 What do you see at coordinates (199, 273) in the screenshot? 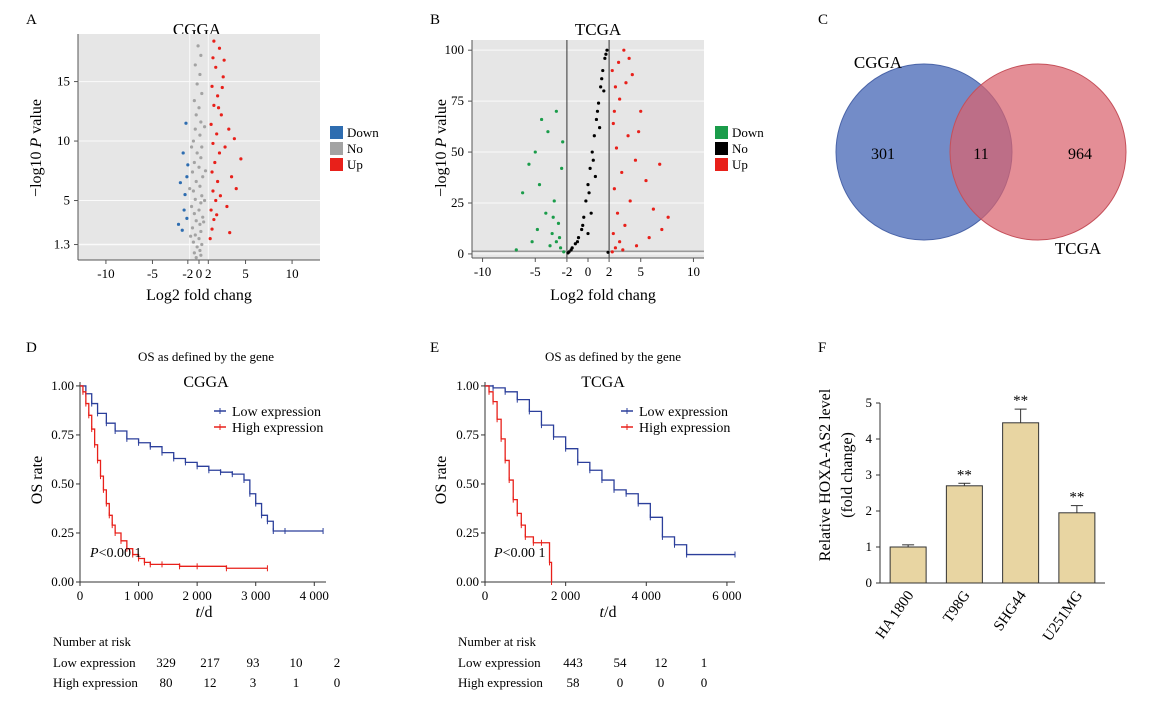
I see `x-tick-label: 0` at bounding box center [199, 273].